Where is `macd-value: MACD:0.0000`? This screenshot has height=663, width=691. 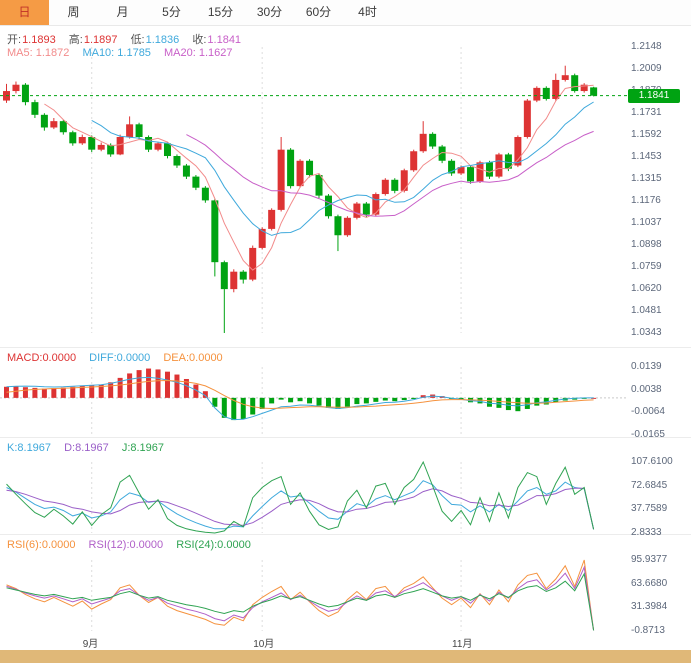 macd-value: MACD:0.0000 is located at coordinates (42, 358).